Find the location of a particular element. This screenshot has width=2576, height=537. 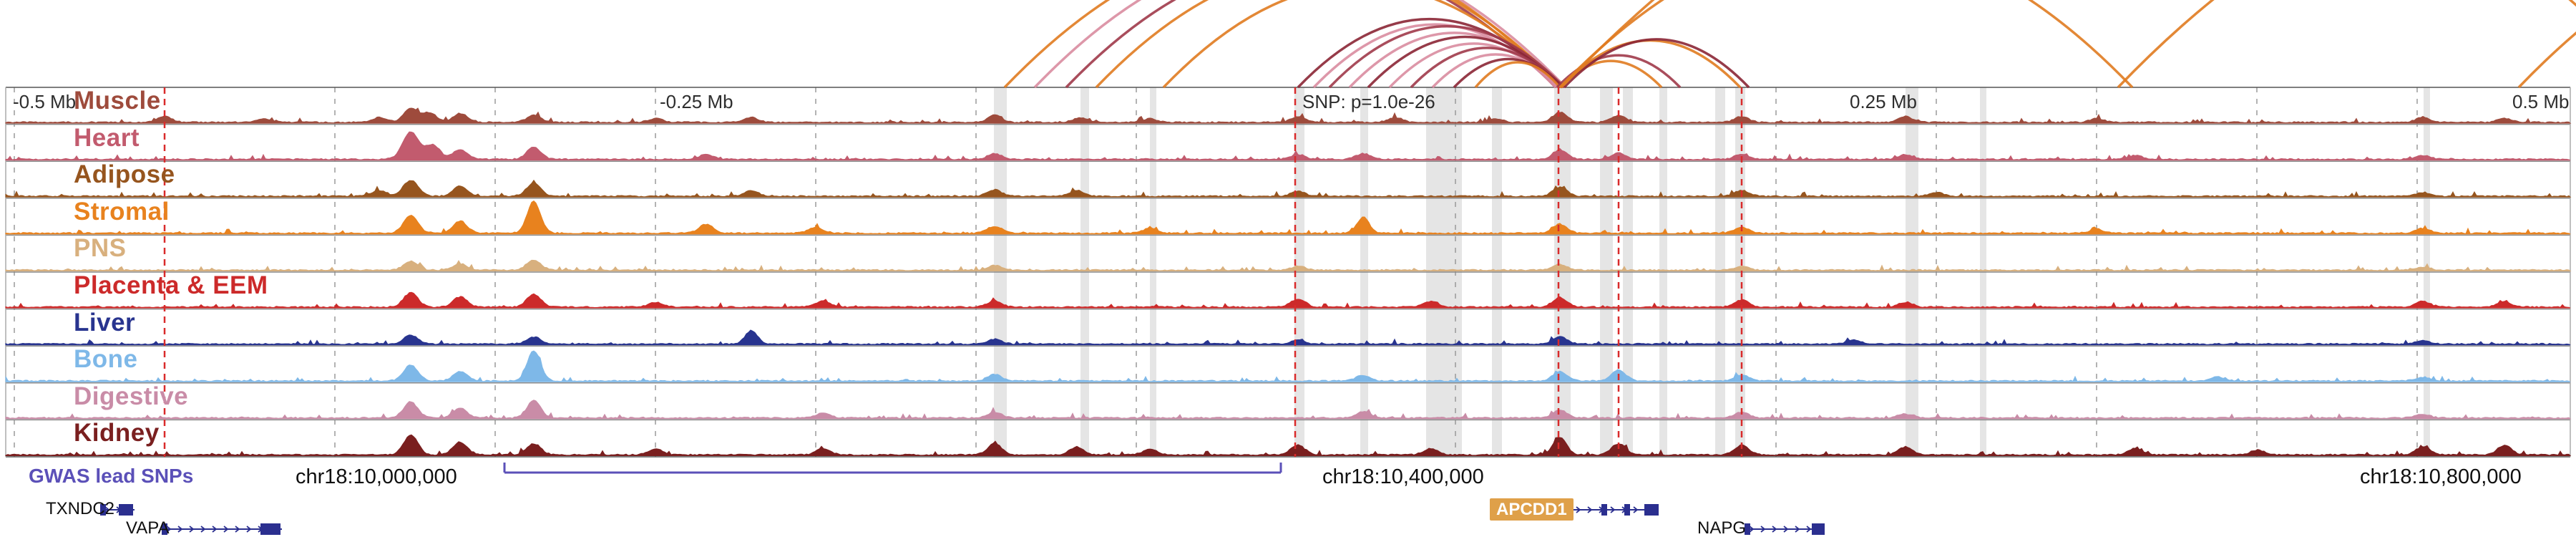

signal-track-adipose is located at coordinates (1288, 188).